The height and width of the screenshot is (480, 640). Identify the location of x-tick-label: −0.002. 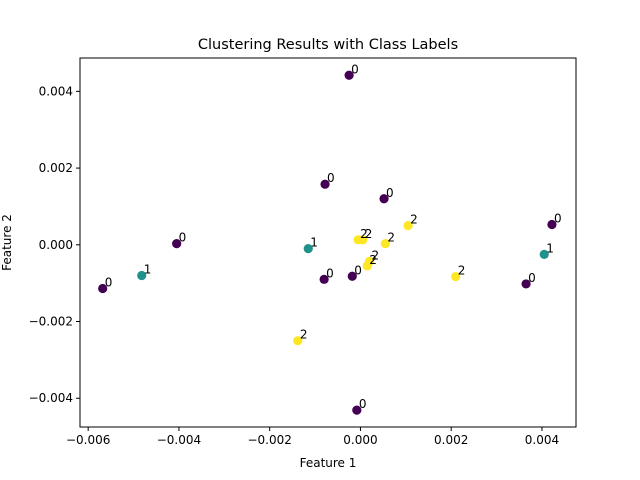
(269, 440).